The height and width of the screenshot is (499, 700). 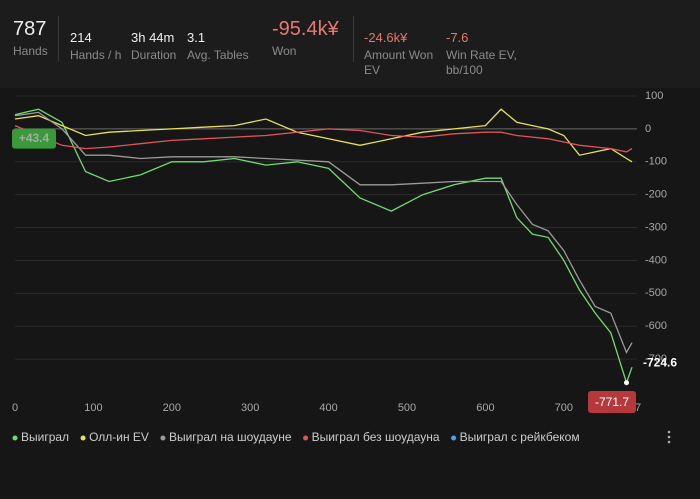 What do you see at coordinates (399, 62) in the screenshot?
I see `stat-label: Amount Won EV` at bounding box center [399, 62].